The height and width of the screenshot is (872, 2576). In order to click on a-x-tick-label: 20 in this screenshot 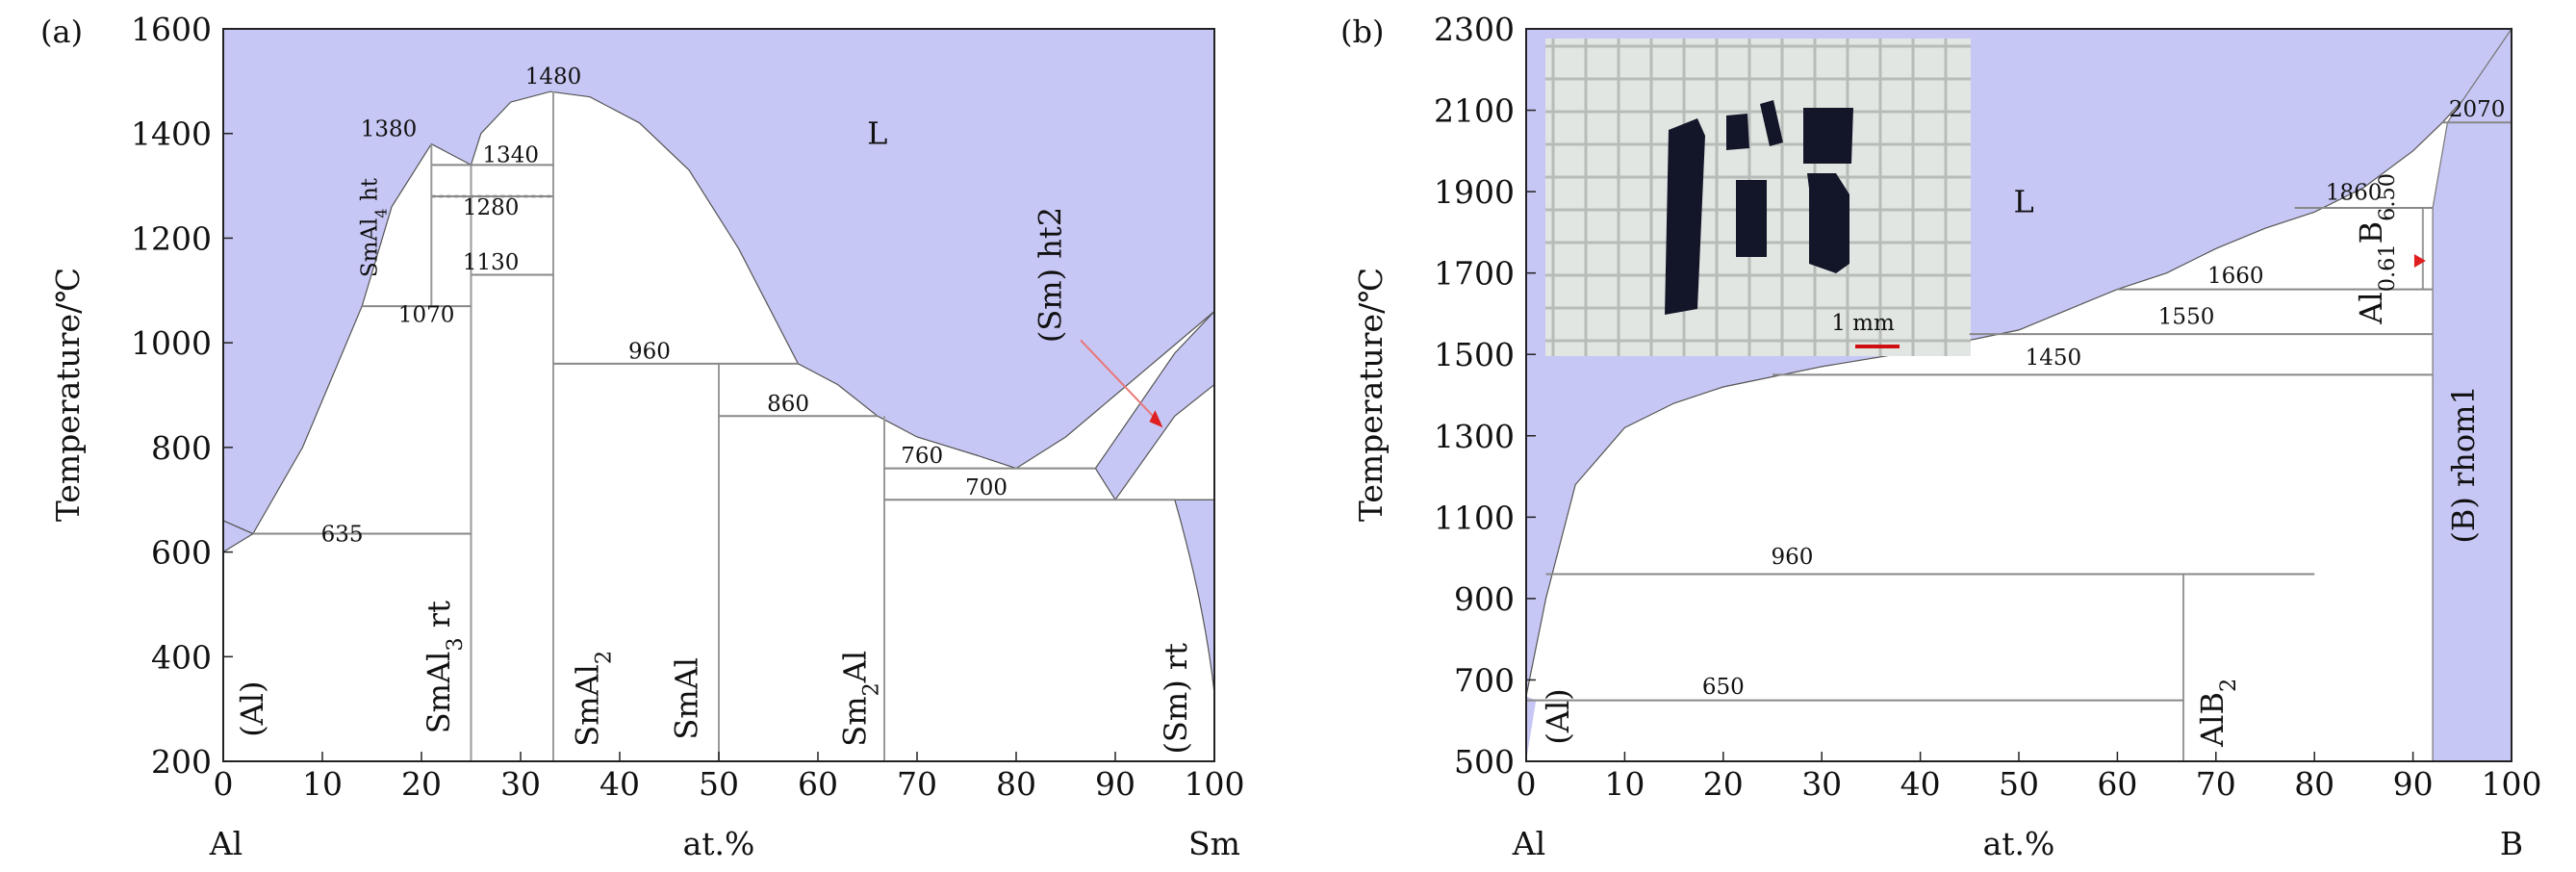, I will do `click(421, 784)`.